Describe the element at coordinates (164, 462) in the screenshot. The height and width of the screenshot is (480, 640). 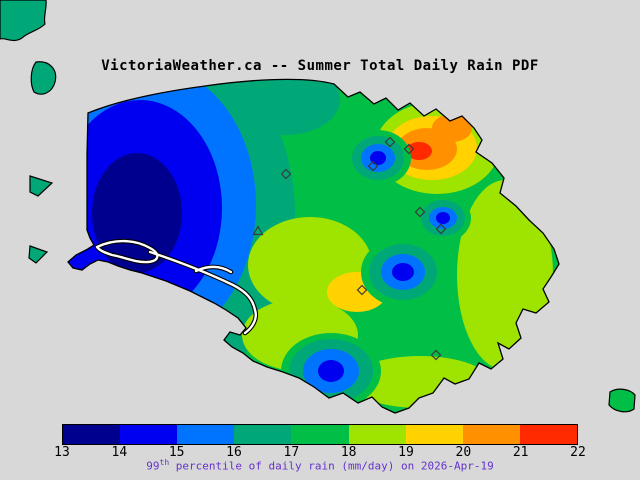
I see `caption-superscript: th` at that location.